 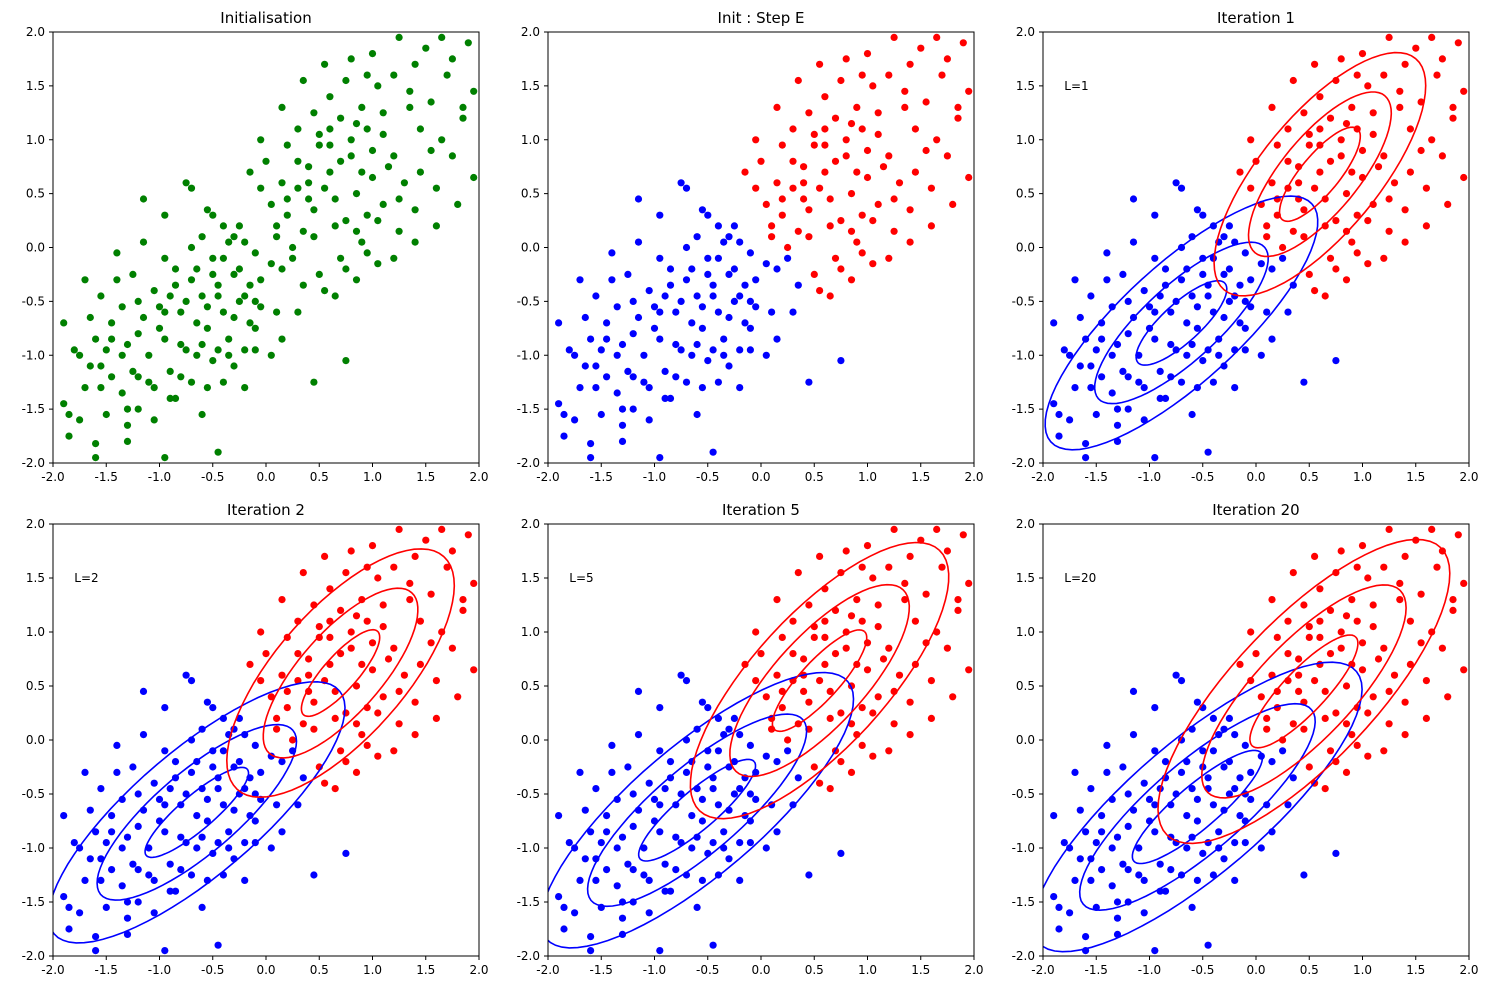 What do you see at coordinates (819, 681) in the screenshot?
I see `red-contour` at bounding box center [819, 681].